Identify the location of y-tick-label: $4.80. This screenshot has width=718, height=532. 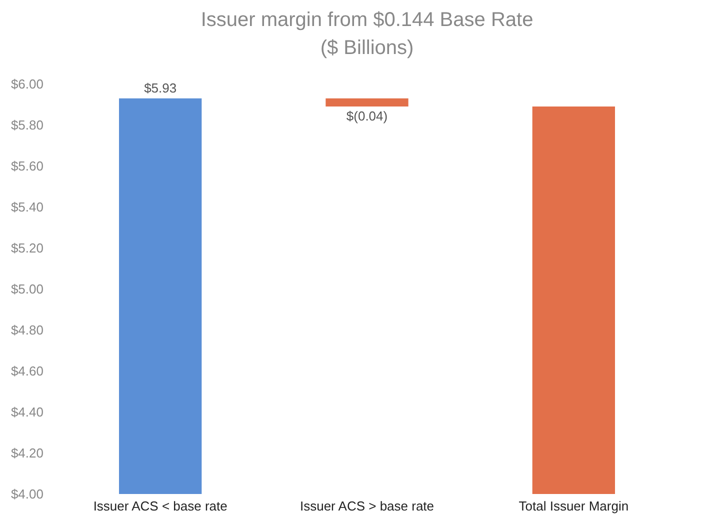
(27, 330).